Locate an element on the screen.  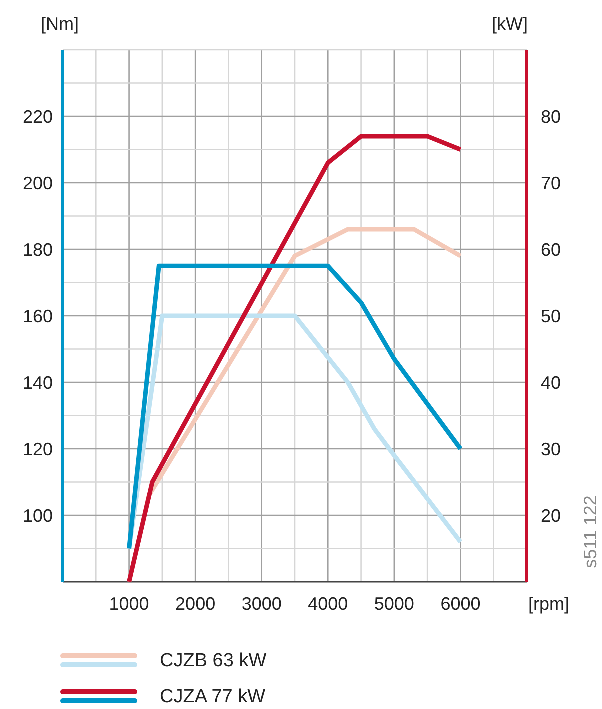
y2-tick-label: 40 is located at coordinates (551, 382).